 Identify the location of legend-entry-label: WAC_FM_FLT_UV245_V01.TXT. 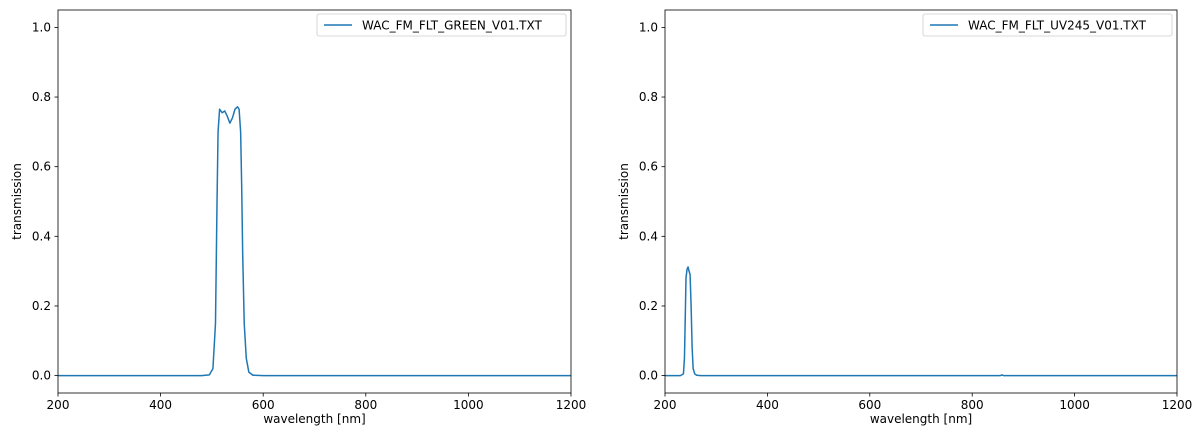
(1057, 26).